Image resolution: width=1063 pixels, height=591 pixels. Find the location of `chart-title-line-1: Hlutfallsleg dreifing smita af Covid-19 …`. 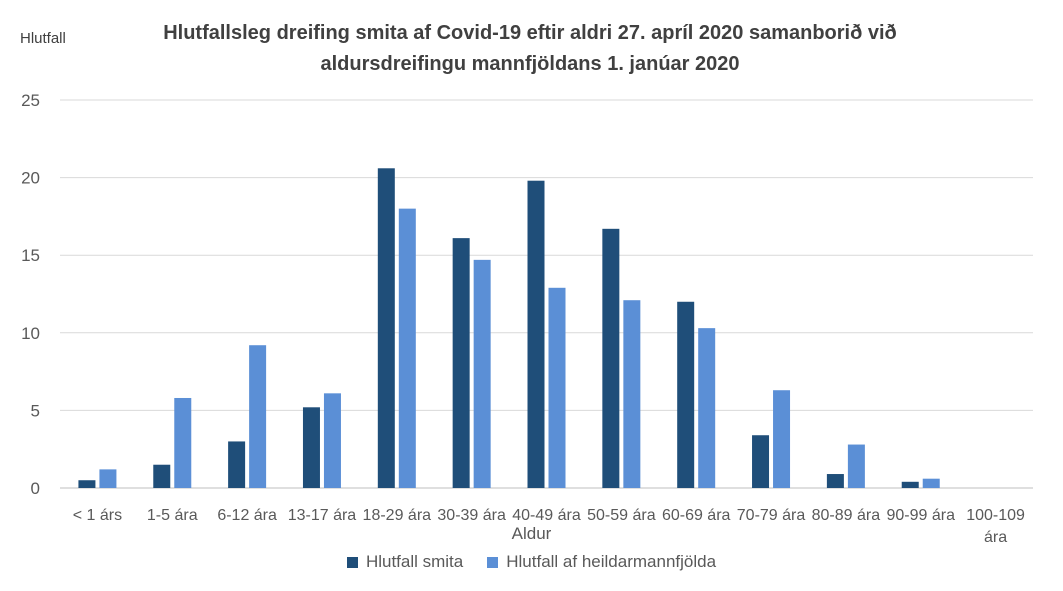

chart-title-line-1: Hlutfallsleg dreifing smita af Covid-19 … is located at coordinates (530, 33).